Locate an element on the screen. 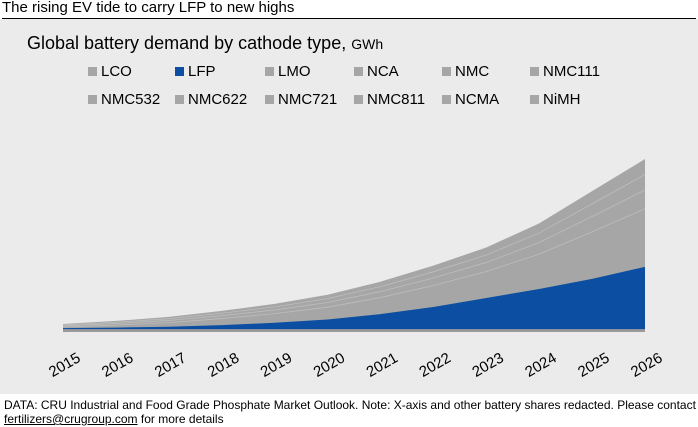 The image size is (698, 427). x-tick-label: 2022 is located at coordinates (434, 364).